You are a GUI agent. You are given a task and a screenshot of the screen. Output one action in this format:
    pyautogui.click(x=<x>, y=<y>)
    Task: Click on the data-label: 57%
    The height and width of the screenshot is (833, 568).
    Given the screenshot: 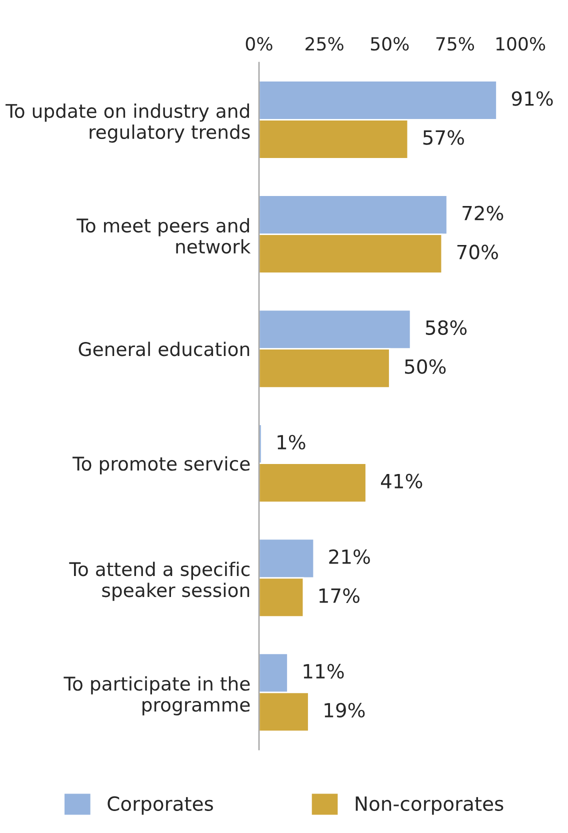 What is the action you would take?
    pyautogui.click(x=443, y=137)
    